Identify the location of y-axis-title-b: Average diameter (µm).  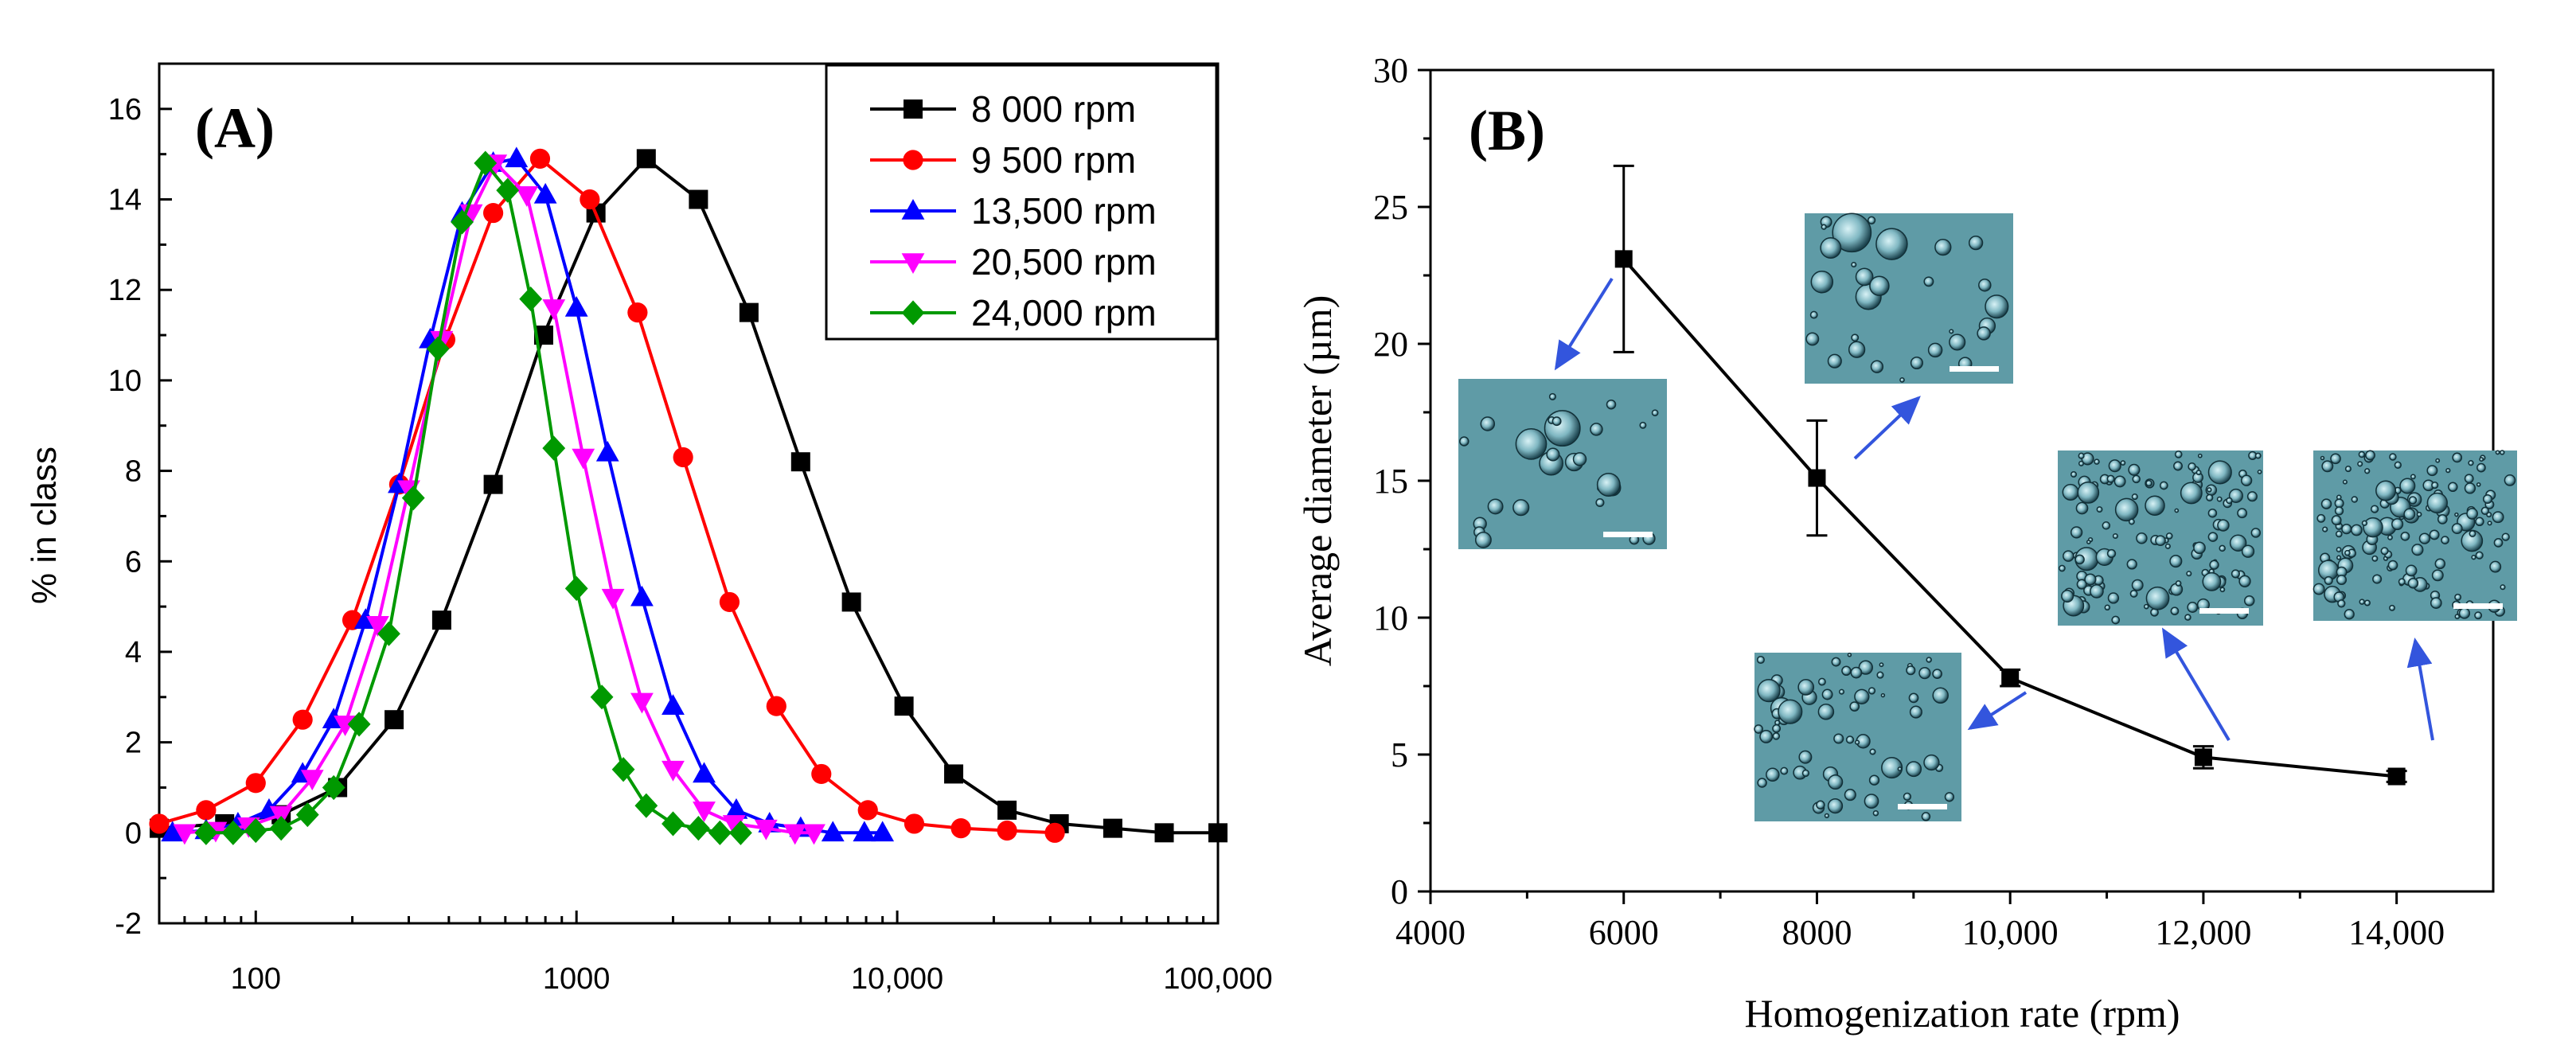
(1317, 481).